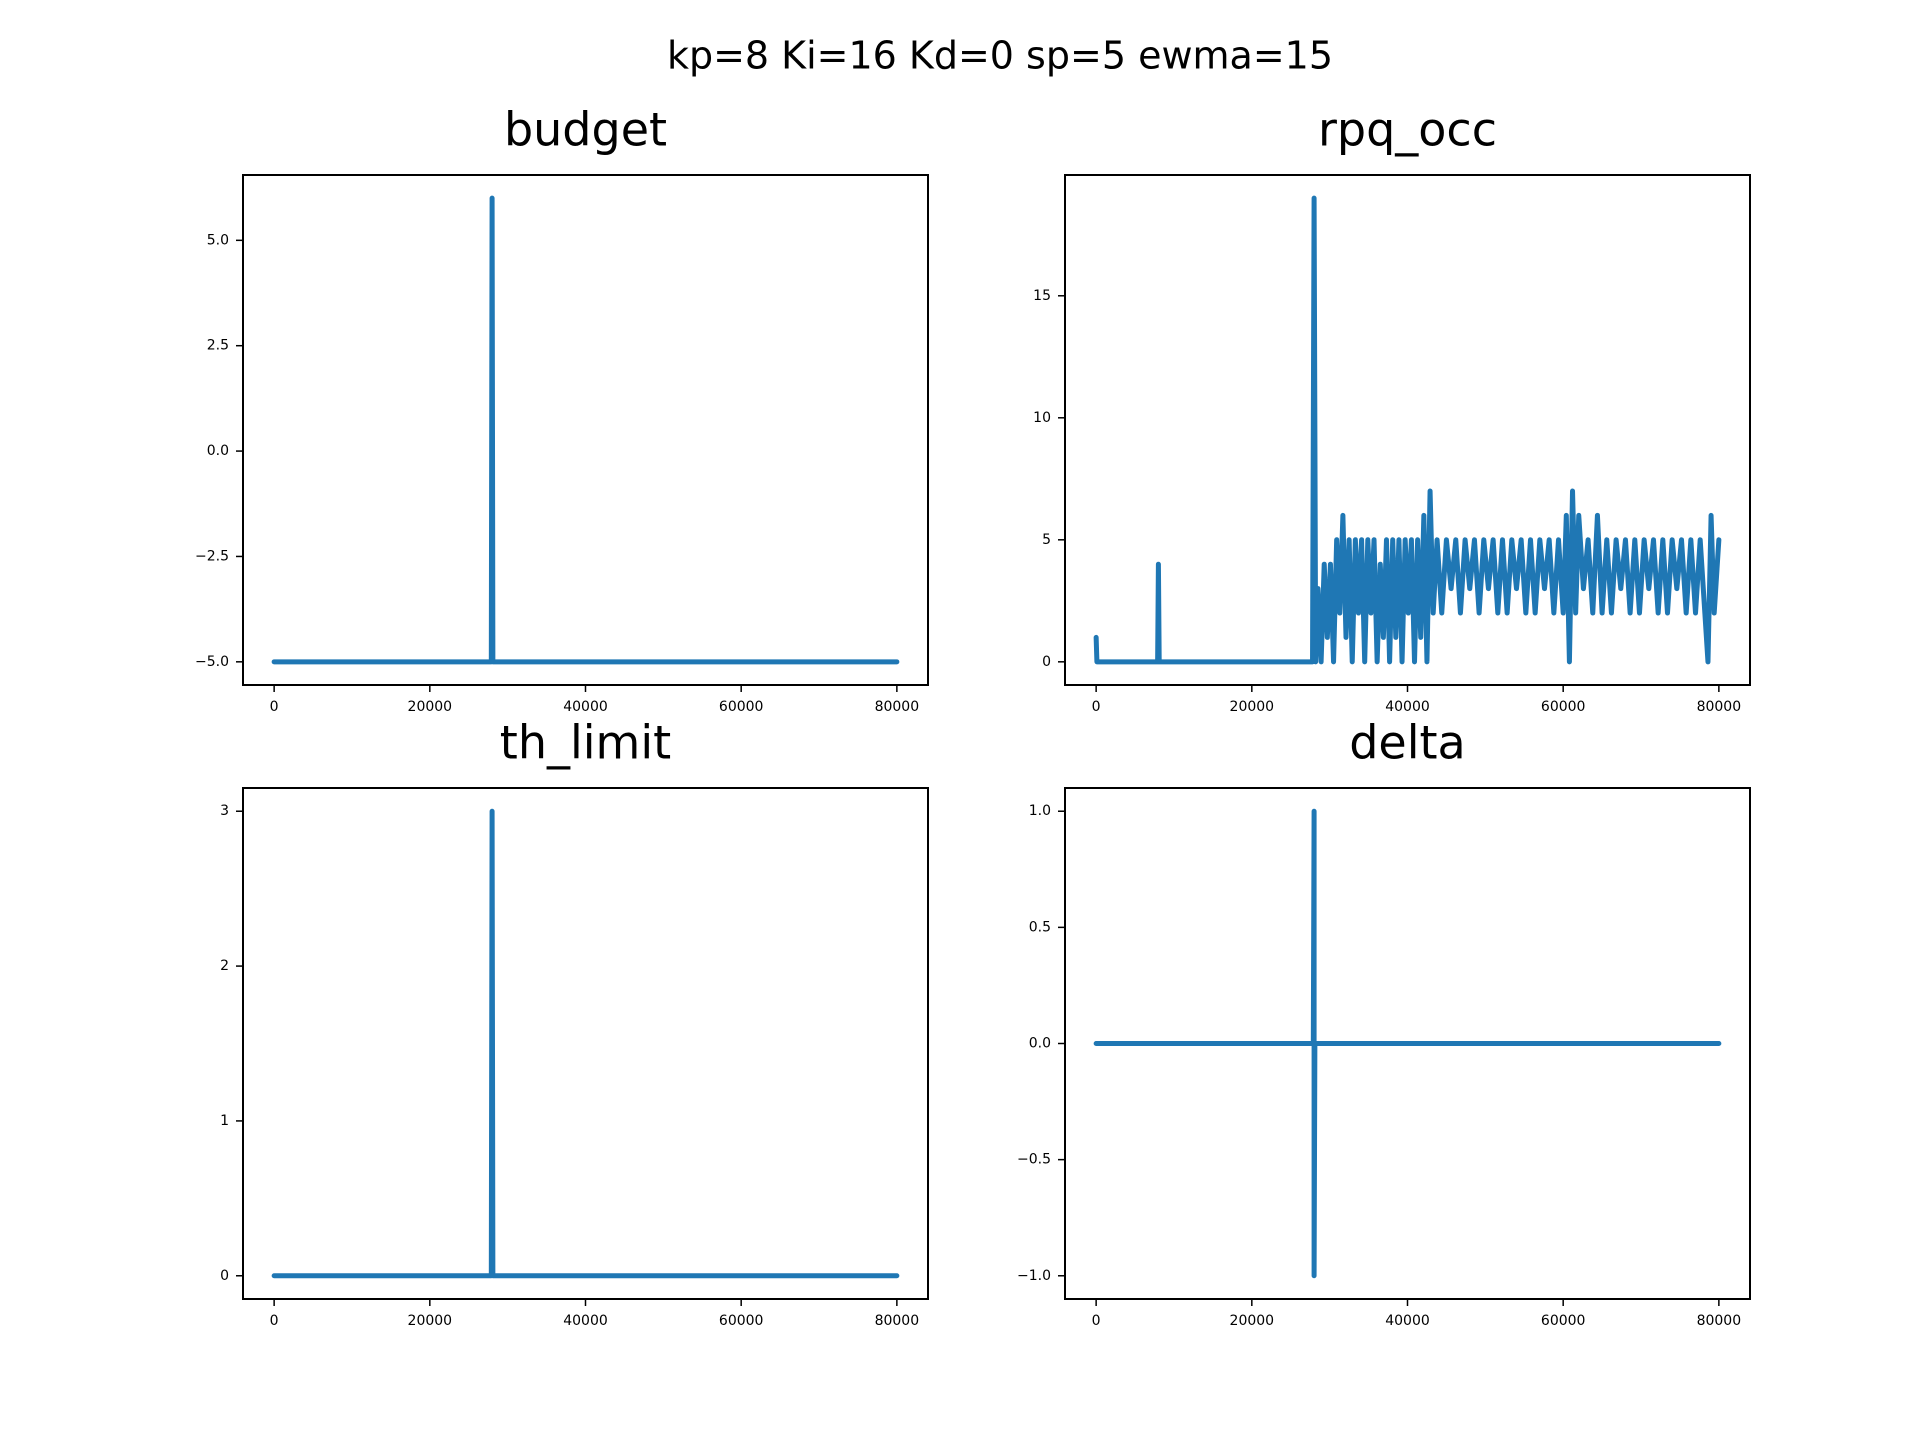 The height and width of the screenshot is (1440, 1920). Describe the element at coordinates (585, 130) in the screenshot. I see `subplot-title: budget` at that location.